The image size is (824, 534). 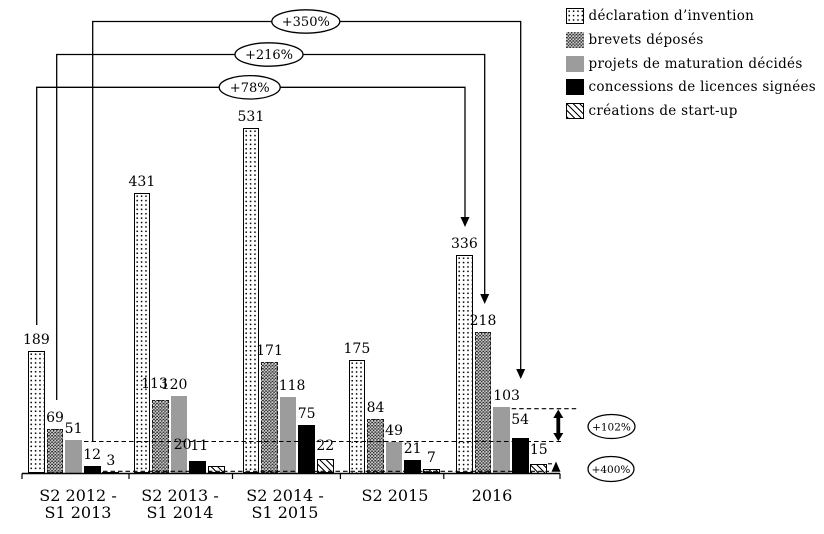 I want to click on bar-series4-group2, so click(x=325, y=466).